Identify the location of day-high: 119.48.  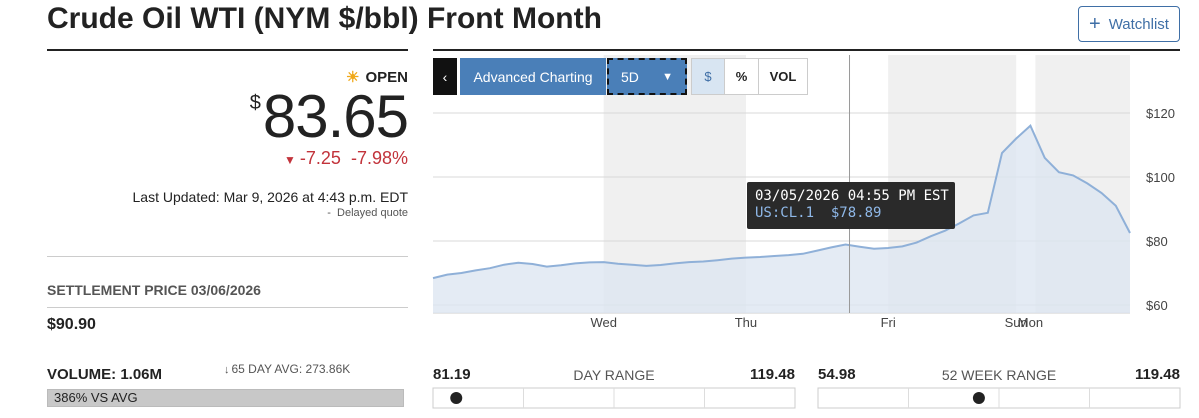
(772, 374).